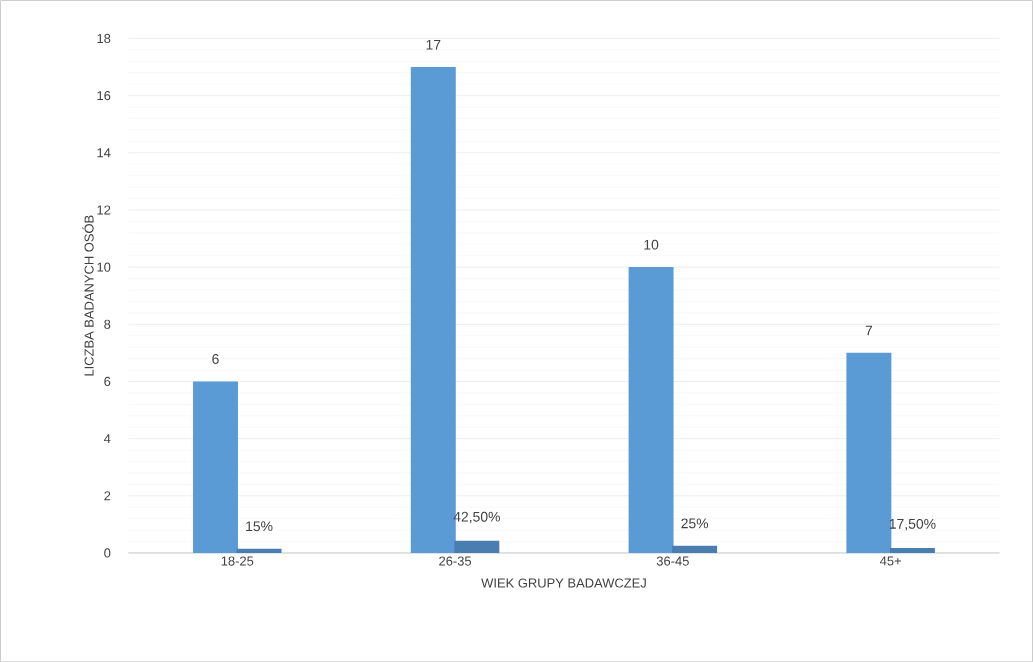  I want to click on y-tick-label: 16, so click(104, 95).